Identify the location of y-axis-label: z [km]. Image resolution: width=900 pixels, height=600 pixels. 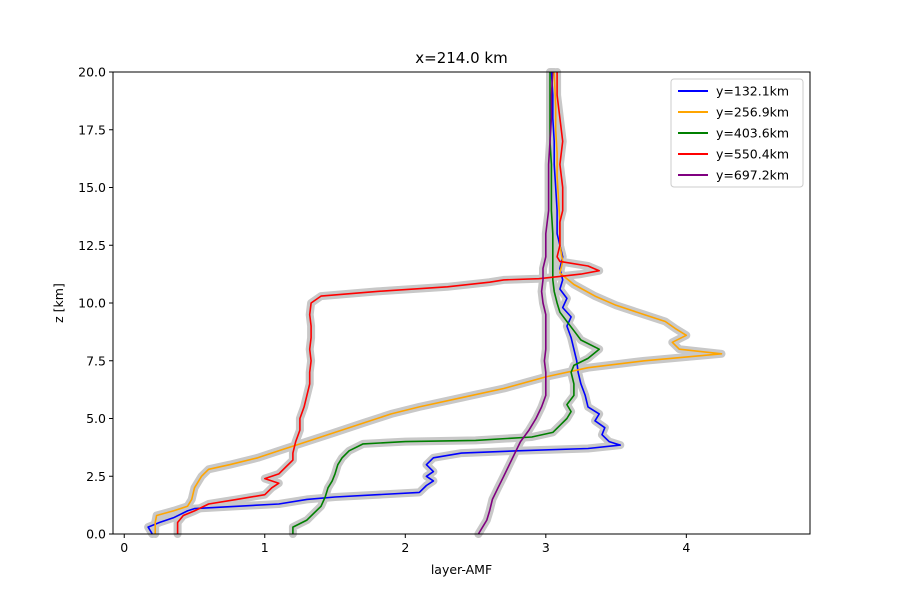
(58, 303).